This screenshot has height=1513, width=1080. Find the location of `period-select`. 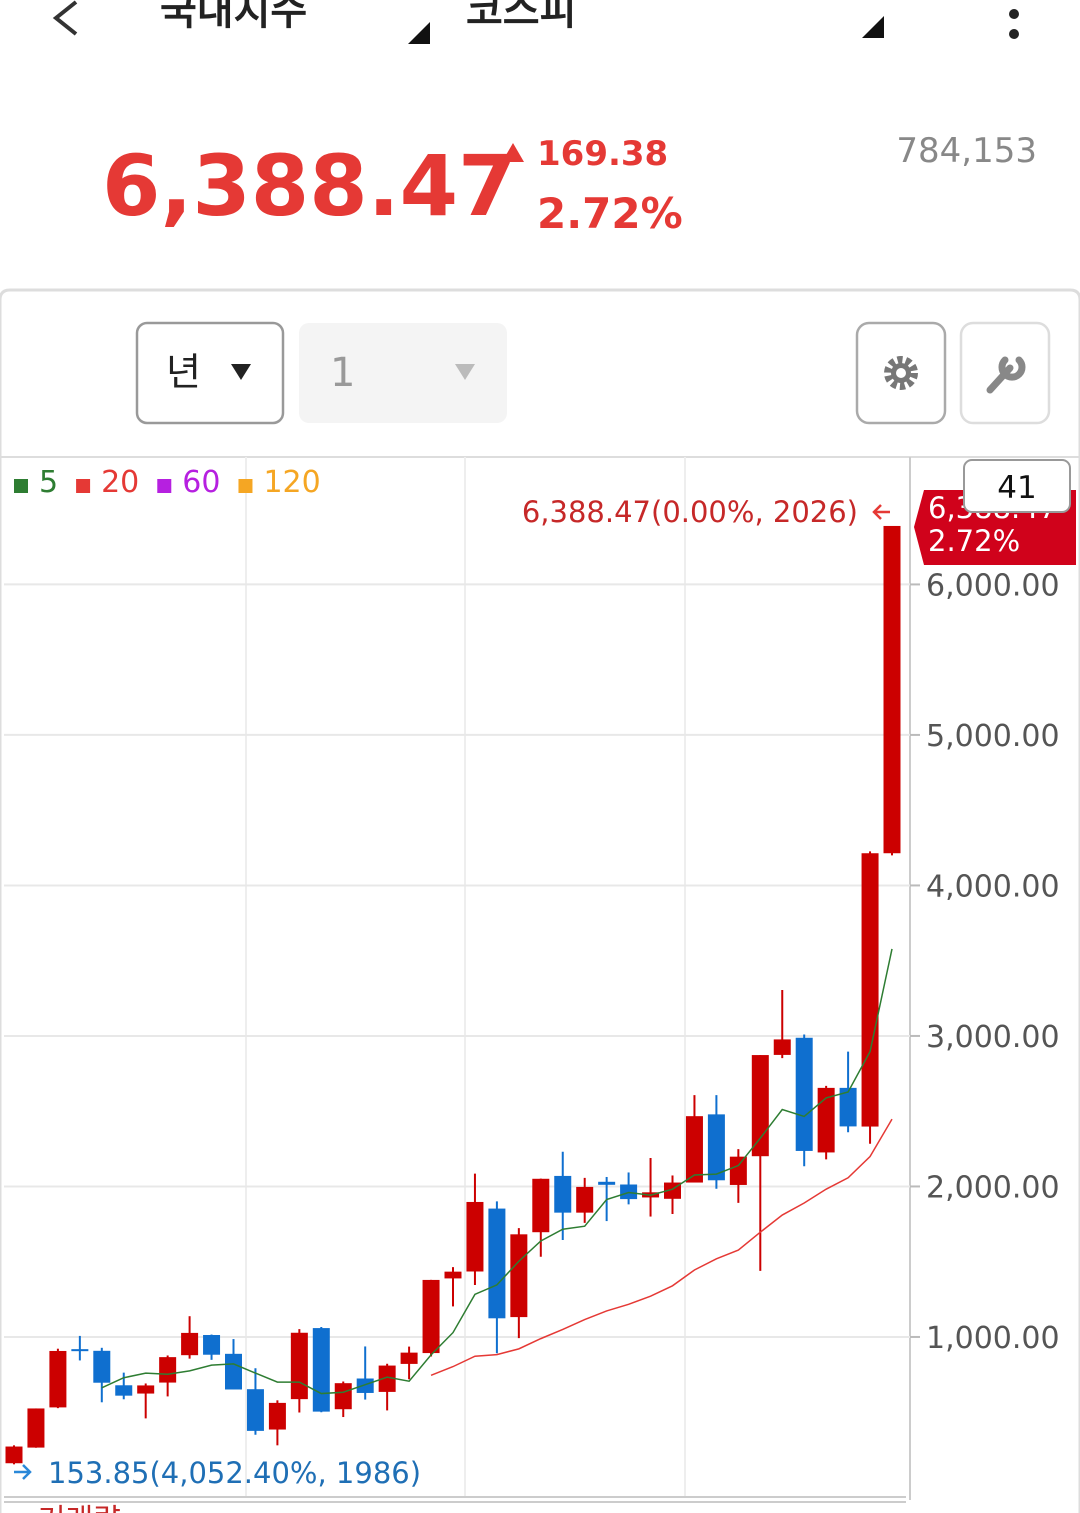

period-select is located at coordinates (210, 373).